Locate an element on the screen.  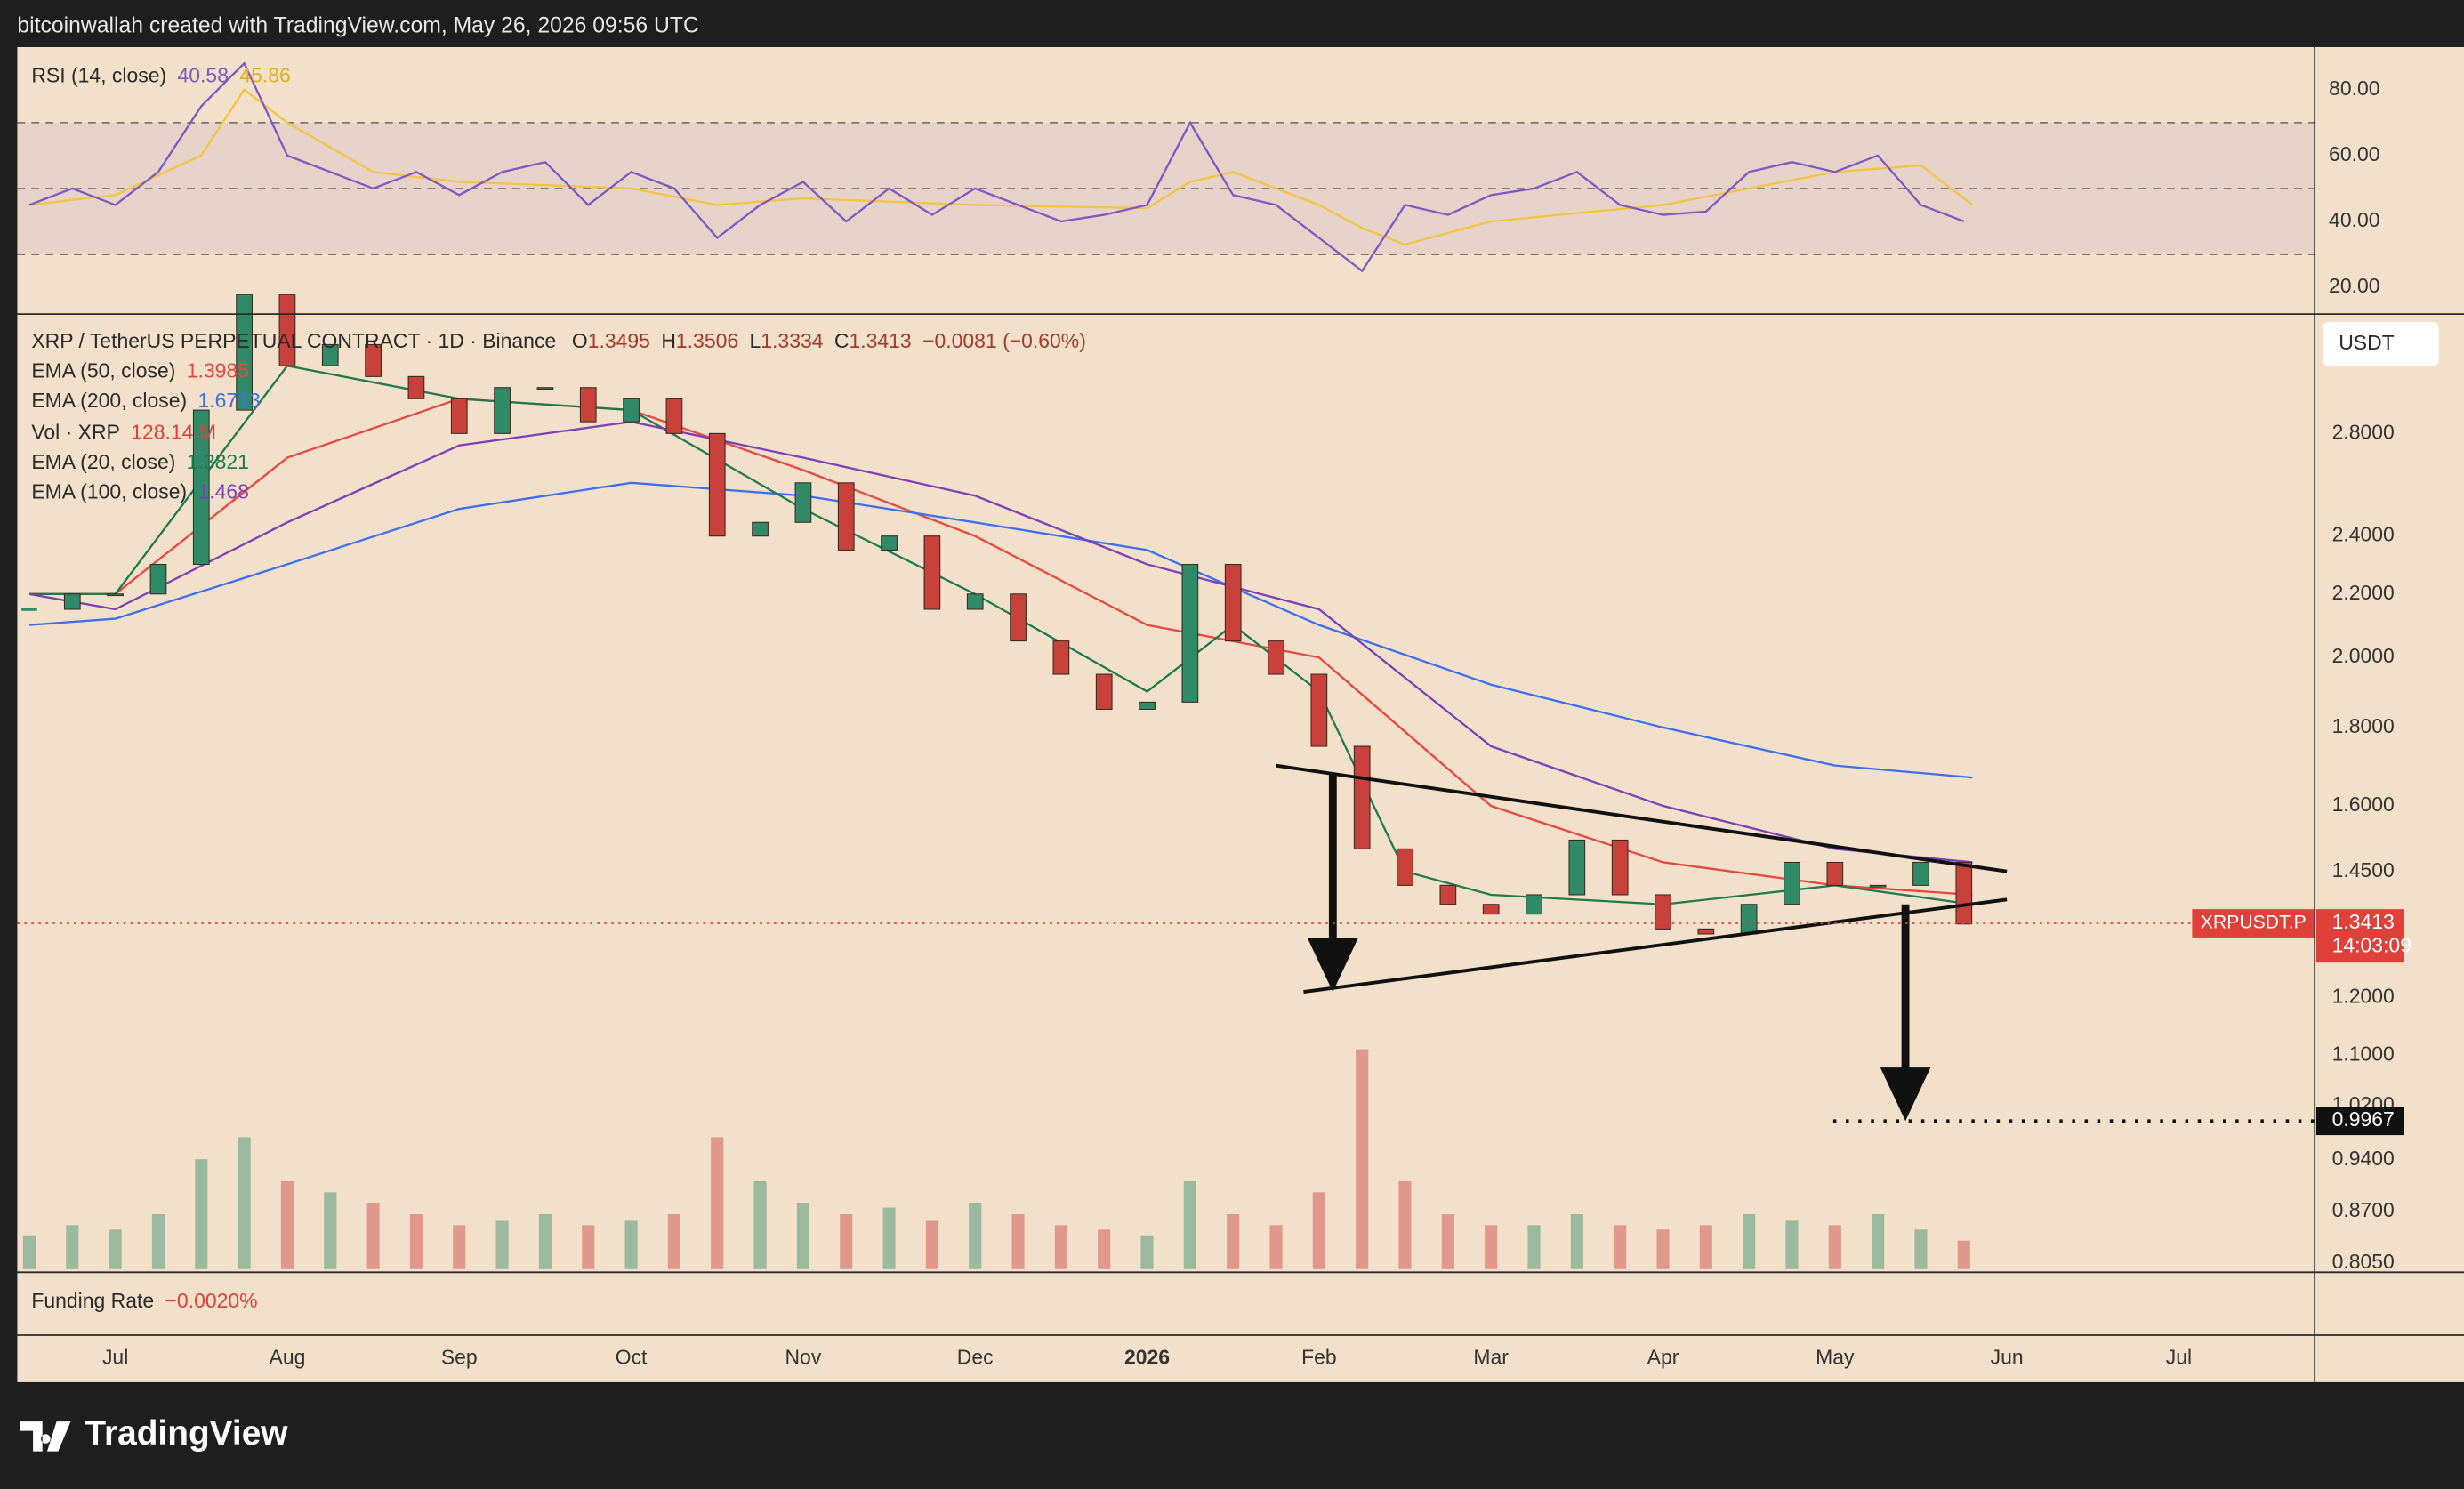
target-tag-text: 0.9967 is located at coordinates (2364, 1119).